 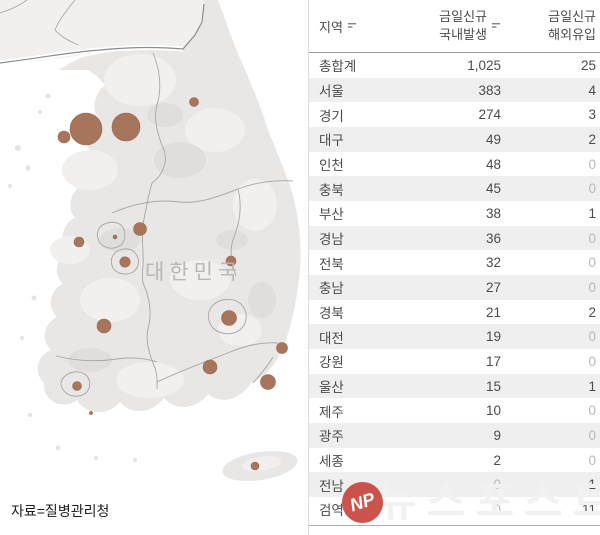 I want to click on column-header-region: 지역, so click(x=351, y=26).